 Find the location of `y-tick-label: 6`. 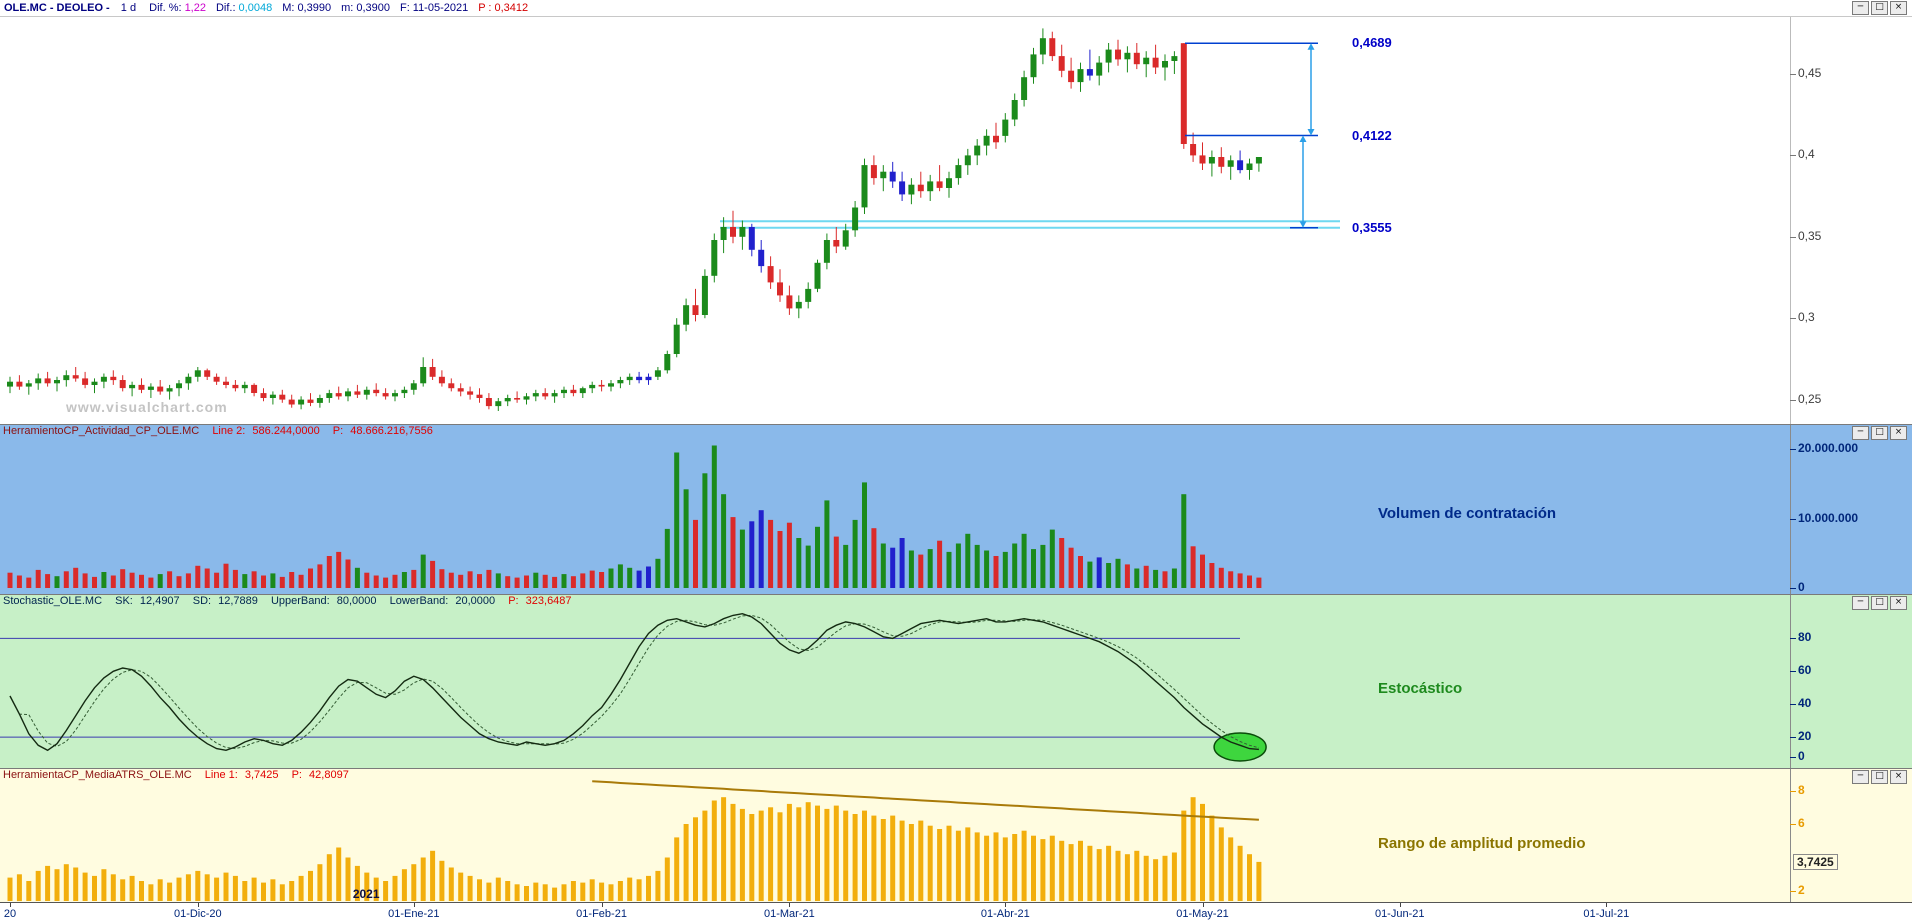

y-tick-label: 6 is located at coordinates (1801, 823).